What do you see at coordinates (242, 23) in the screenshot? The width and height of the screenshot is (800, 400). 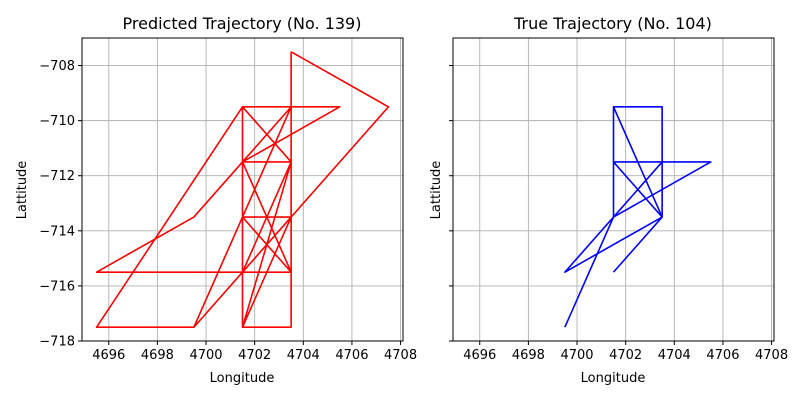 I see `chart-title: Predicted Trajectory (No. 139)` at bounding box center [242, 23].